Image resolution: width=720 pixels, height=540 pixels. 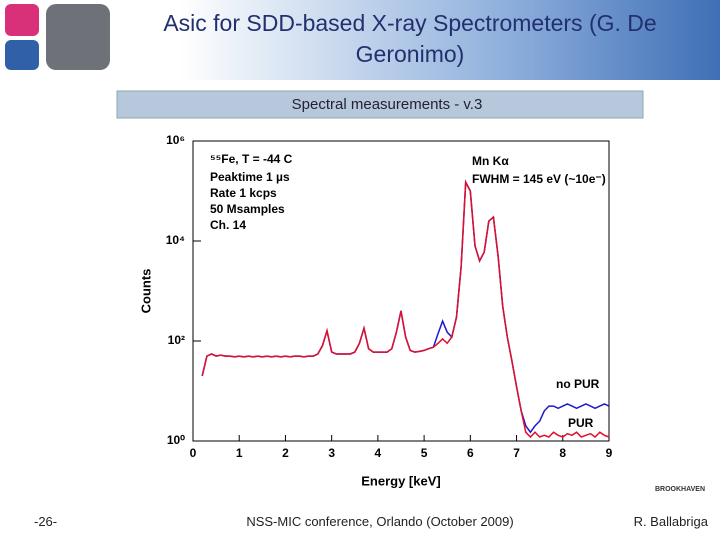 I want to click on y-tick-label: 10², so click(x=176, y=340).